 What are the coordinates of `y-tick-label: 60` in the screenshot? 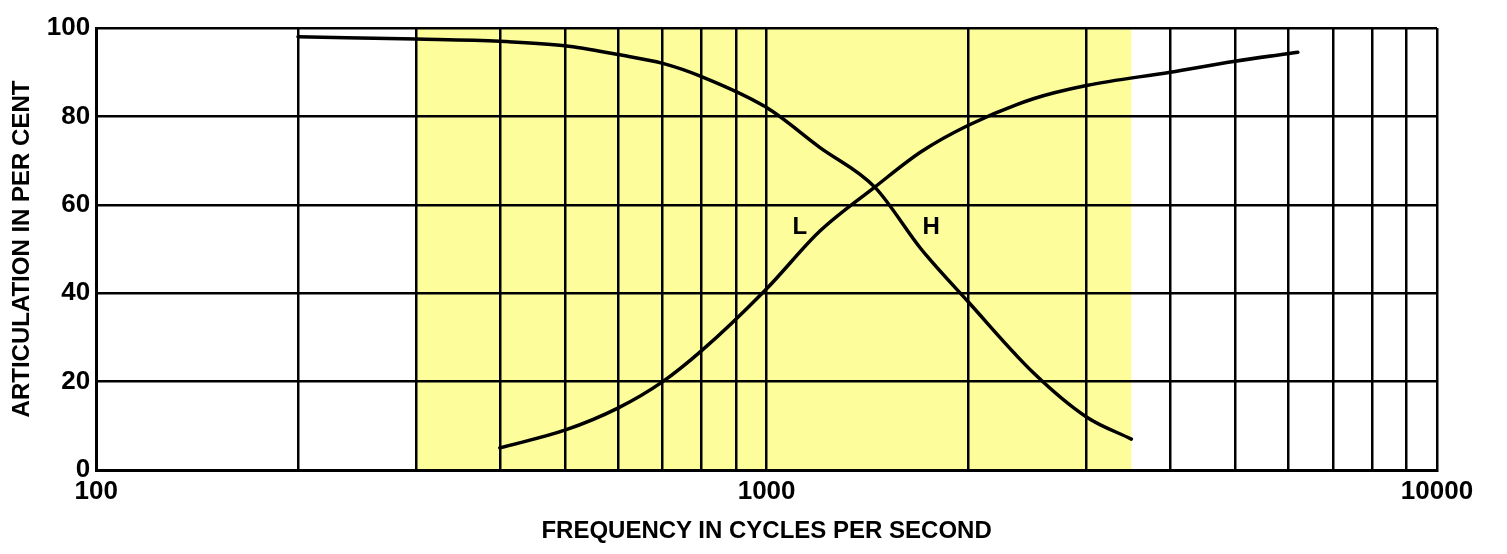 It's located at (76, 202).